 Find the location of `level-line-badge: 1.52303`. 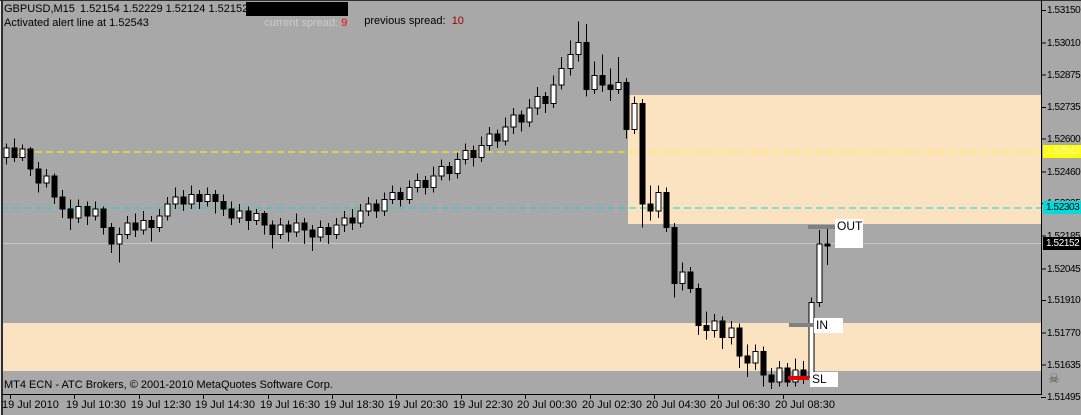

level-line-badge: 1.52303 is located at coordinates (1062, 207).